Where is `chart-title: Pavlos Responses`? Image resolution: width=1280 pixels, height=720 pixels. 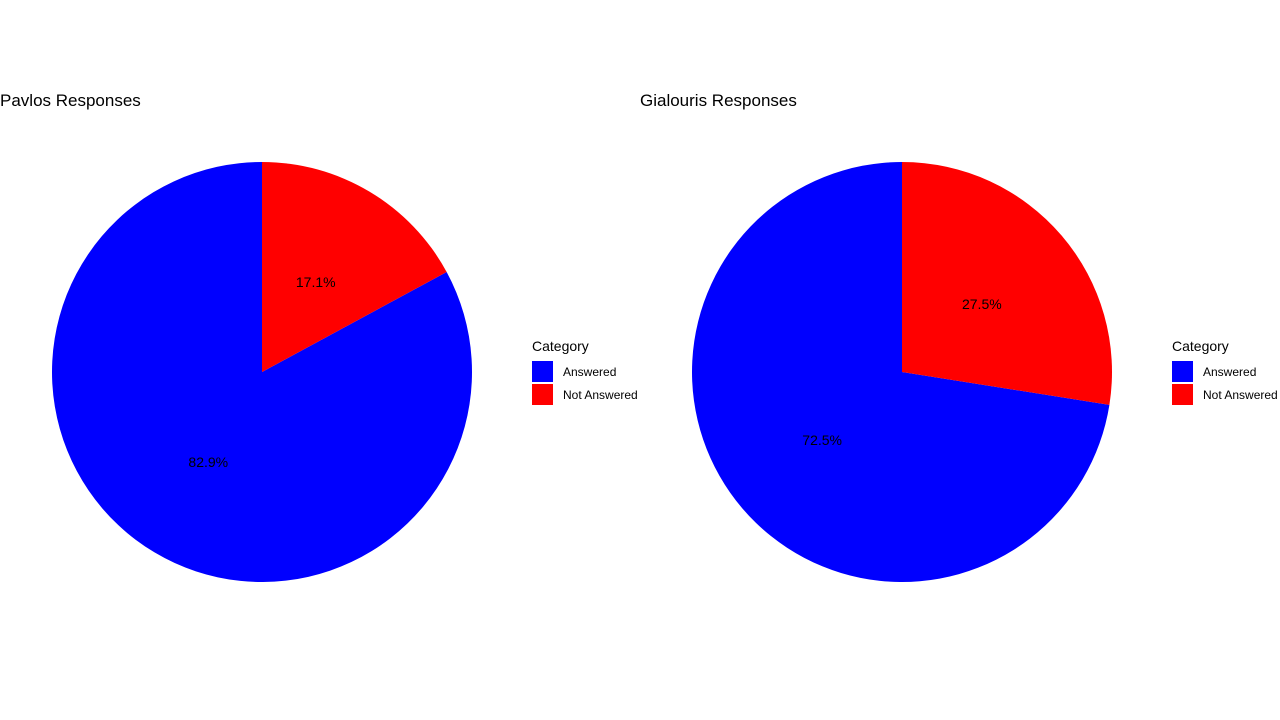
chart-title: Pavlos Responses is located at coordinates (70, 100).